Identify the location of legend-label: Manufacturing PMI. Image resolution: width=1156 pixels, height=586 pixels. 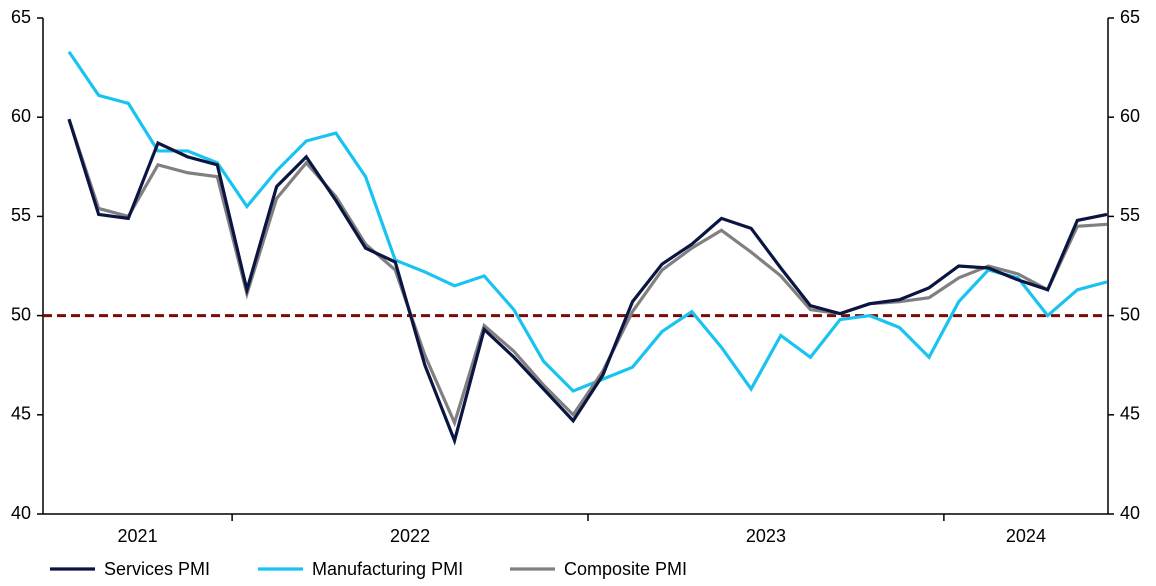
(387, 569).